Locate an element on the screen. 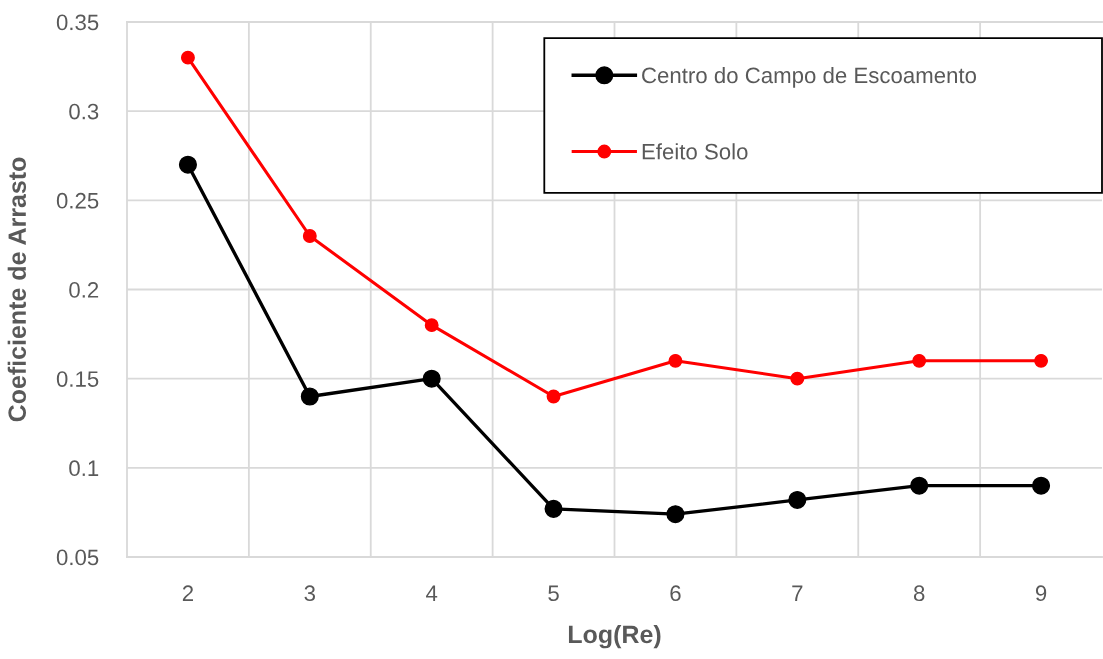 This screenshot has height=659, width=1103. y-tick-label: 0.2 is located at coordinates (84, 290).